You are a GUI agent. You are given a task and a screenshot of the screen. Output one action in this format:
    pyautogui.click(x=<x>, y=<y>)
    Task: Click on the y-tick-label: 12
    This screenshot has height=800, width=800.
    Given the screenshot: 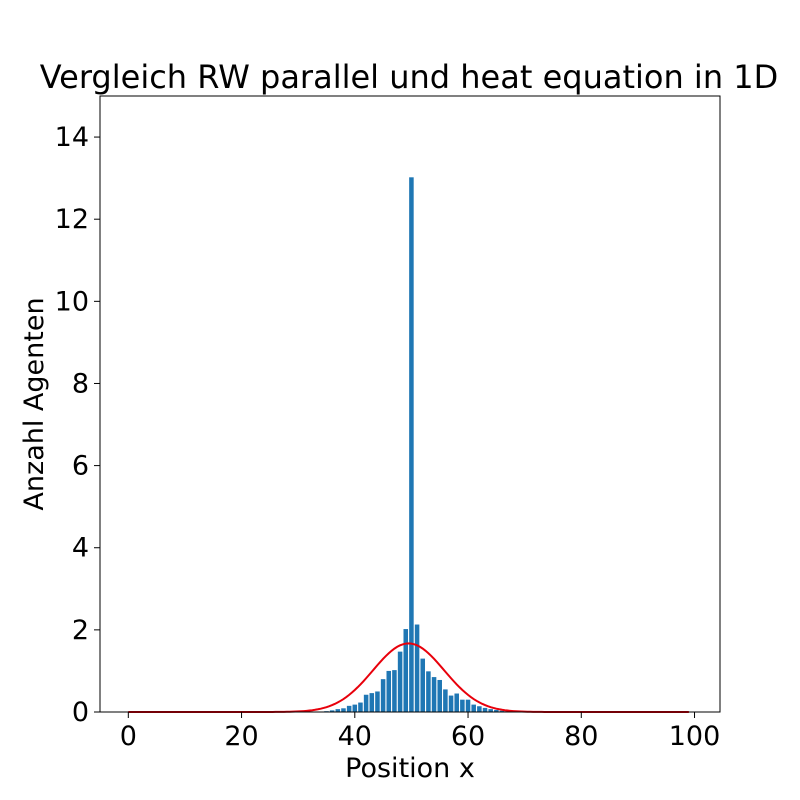 What is the action you would take?
    pyautogui.click(x=72, y=219)
    